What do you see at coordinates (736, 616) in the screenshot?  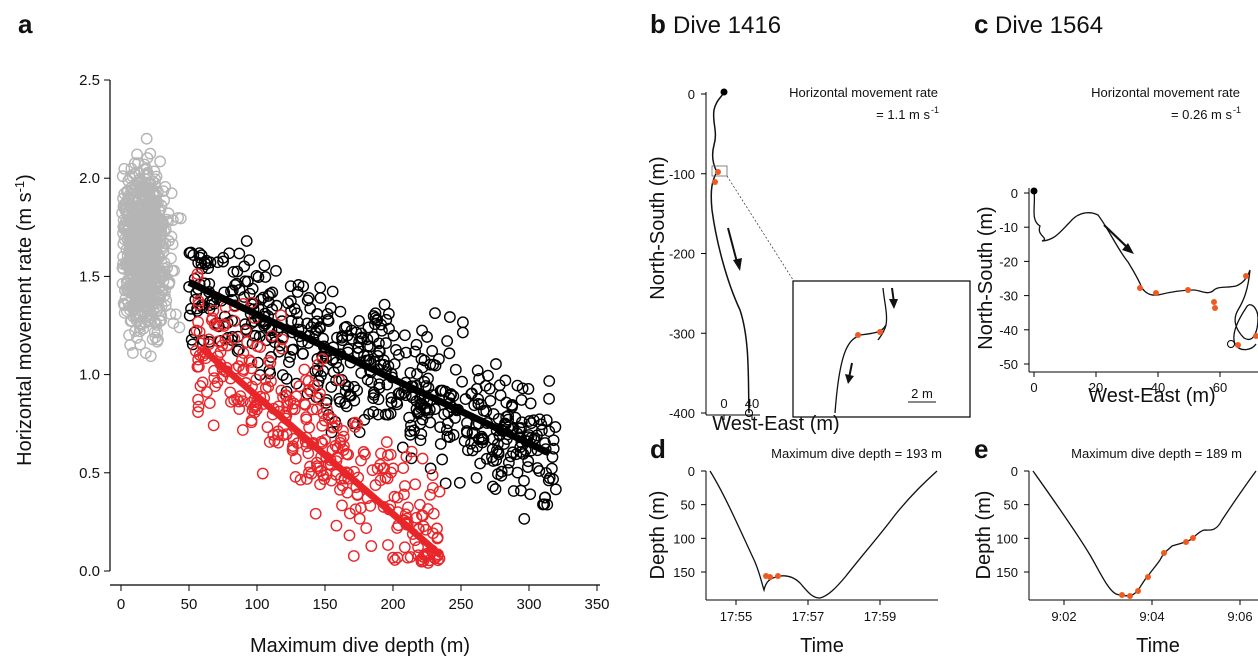 I see `panel-d-x-tick-label: 17:55` at bounding box center [736, 616].